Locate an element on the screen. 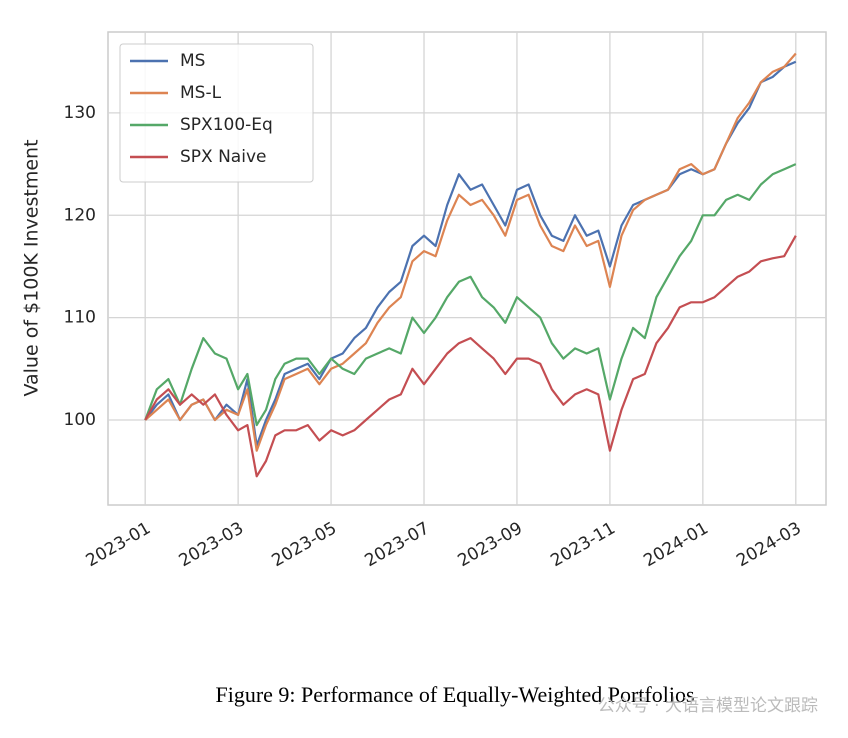 This screenshot has width=848, height=738. legend: MS MS-L SPX100-Eq SPX Naive is located at coordinates (216, 113).